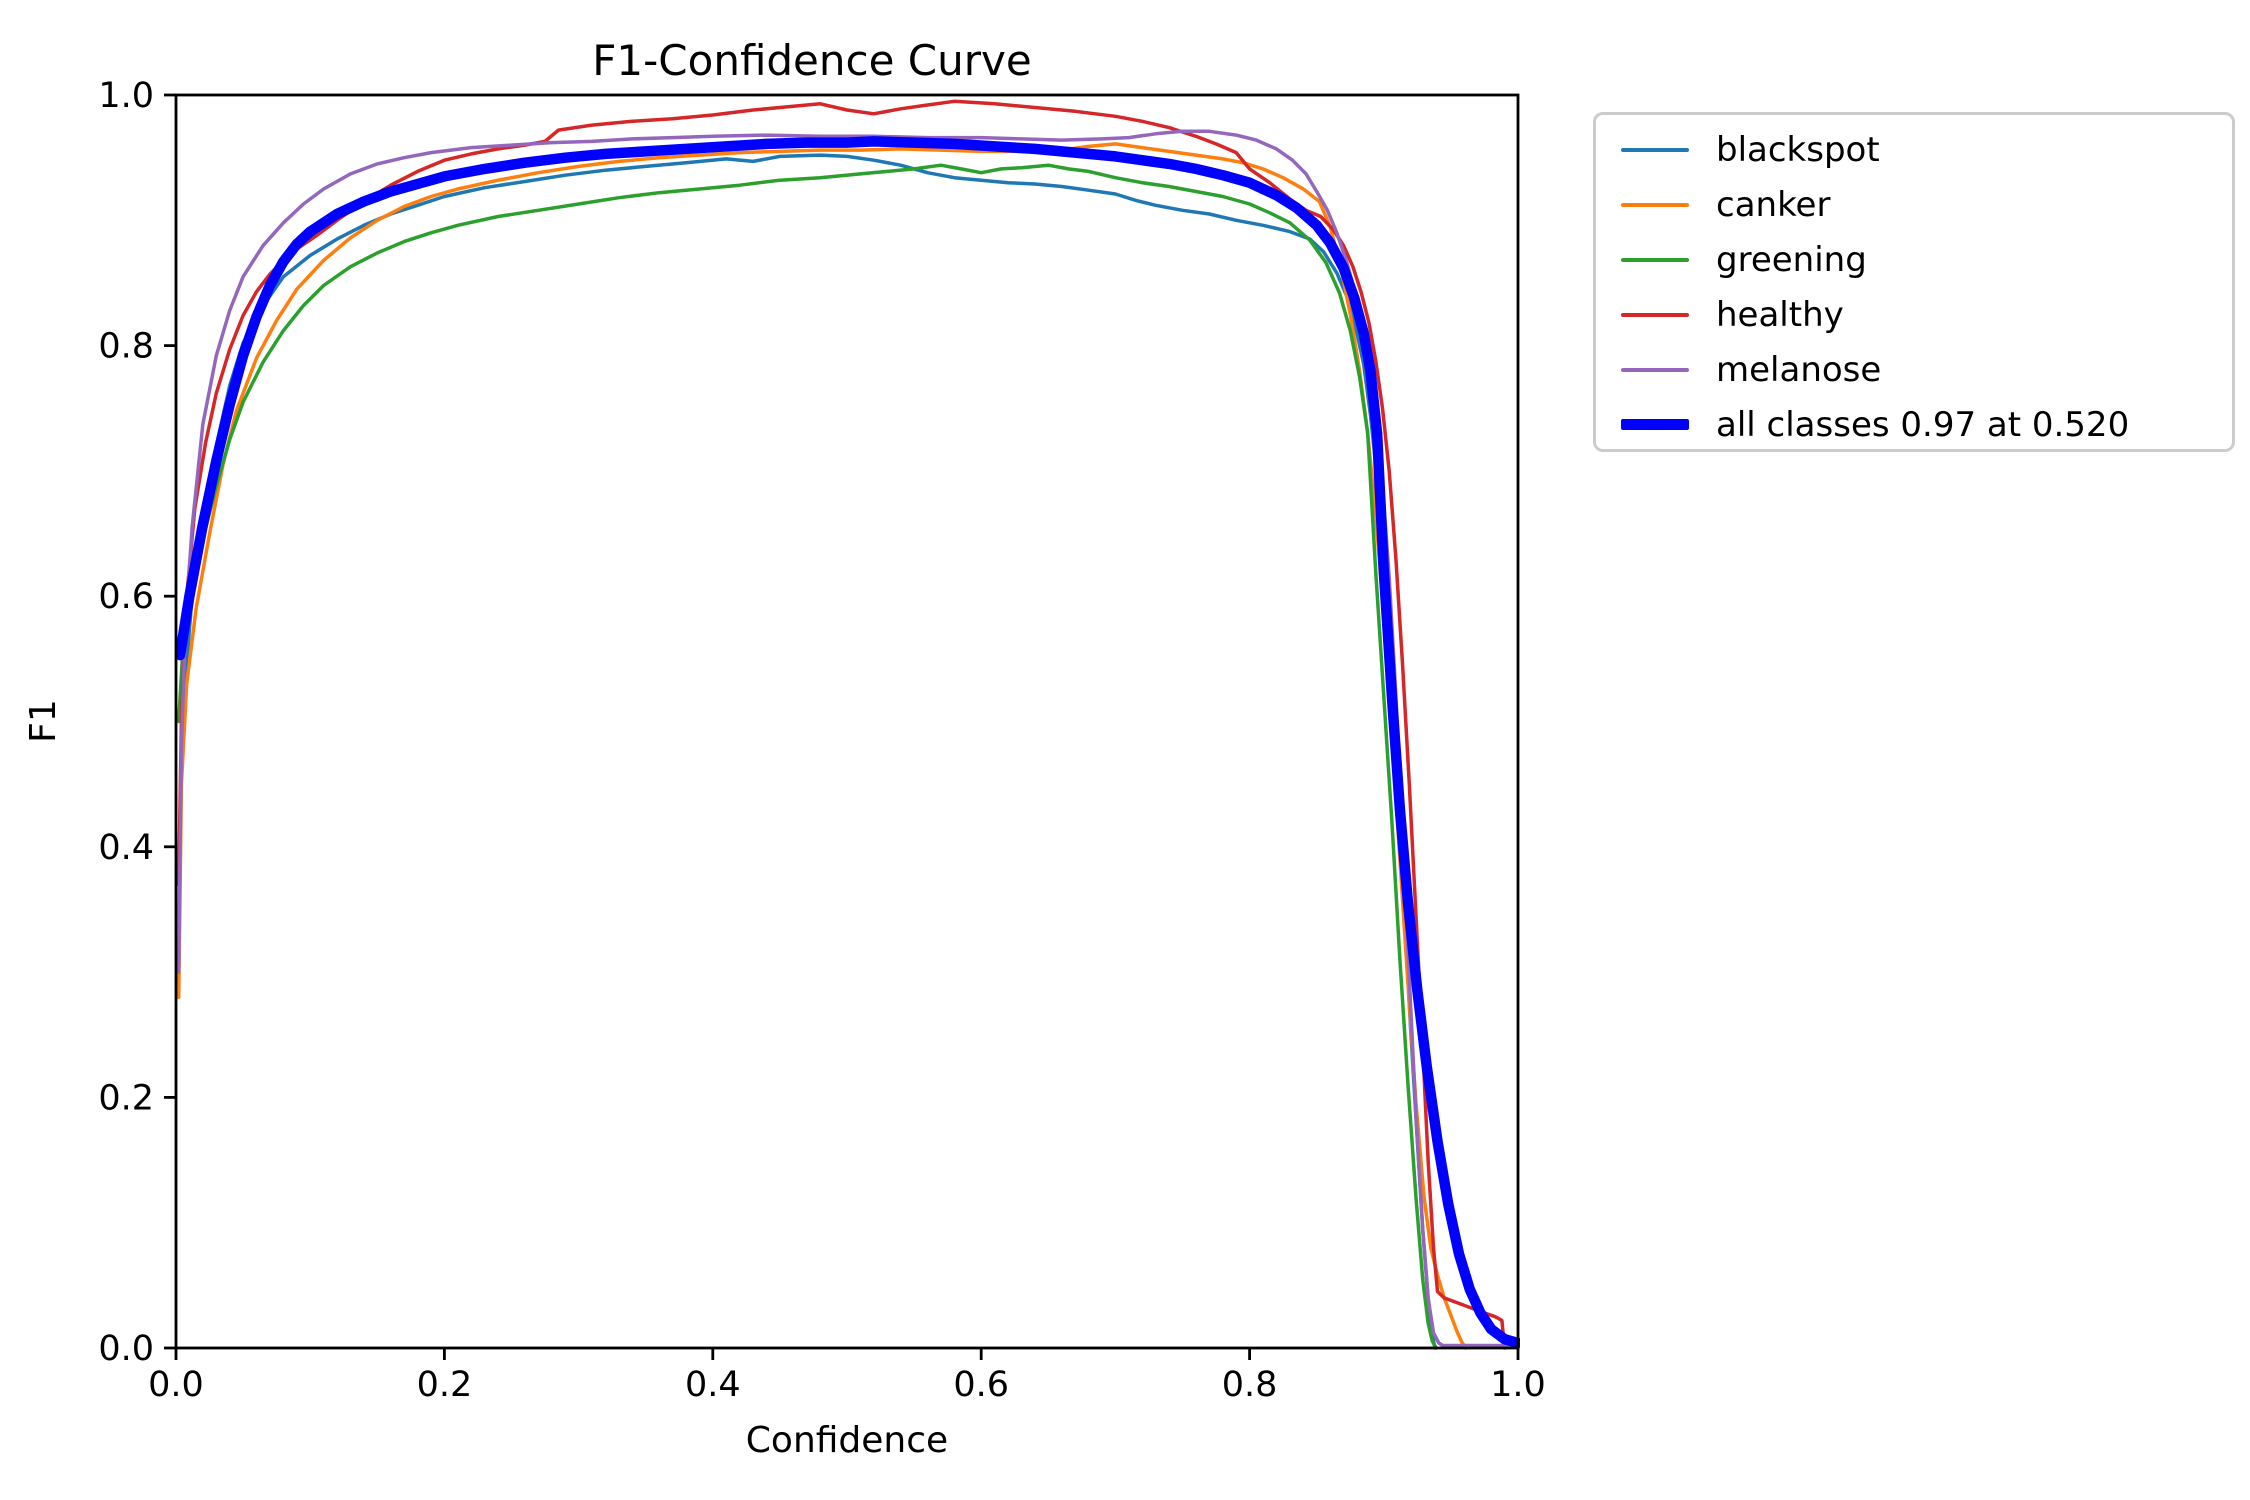 The height and width of the screenshot is (1500, 2250). Describe the element at coordinates (176, 1385) in the screenshot. I see `x-tick-label: 0.0` at that location.